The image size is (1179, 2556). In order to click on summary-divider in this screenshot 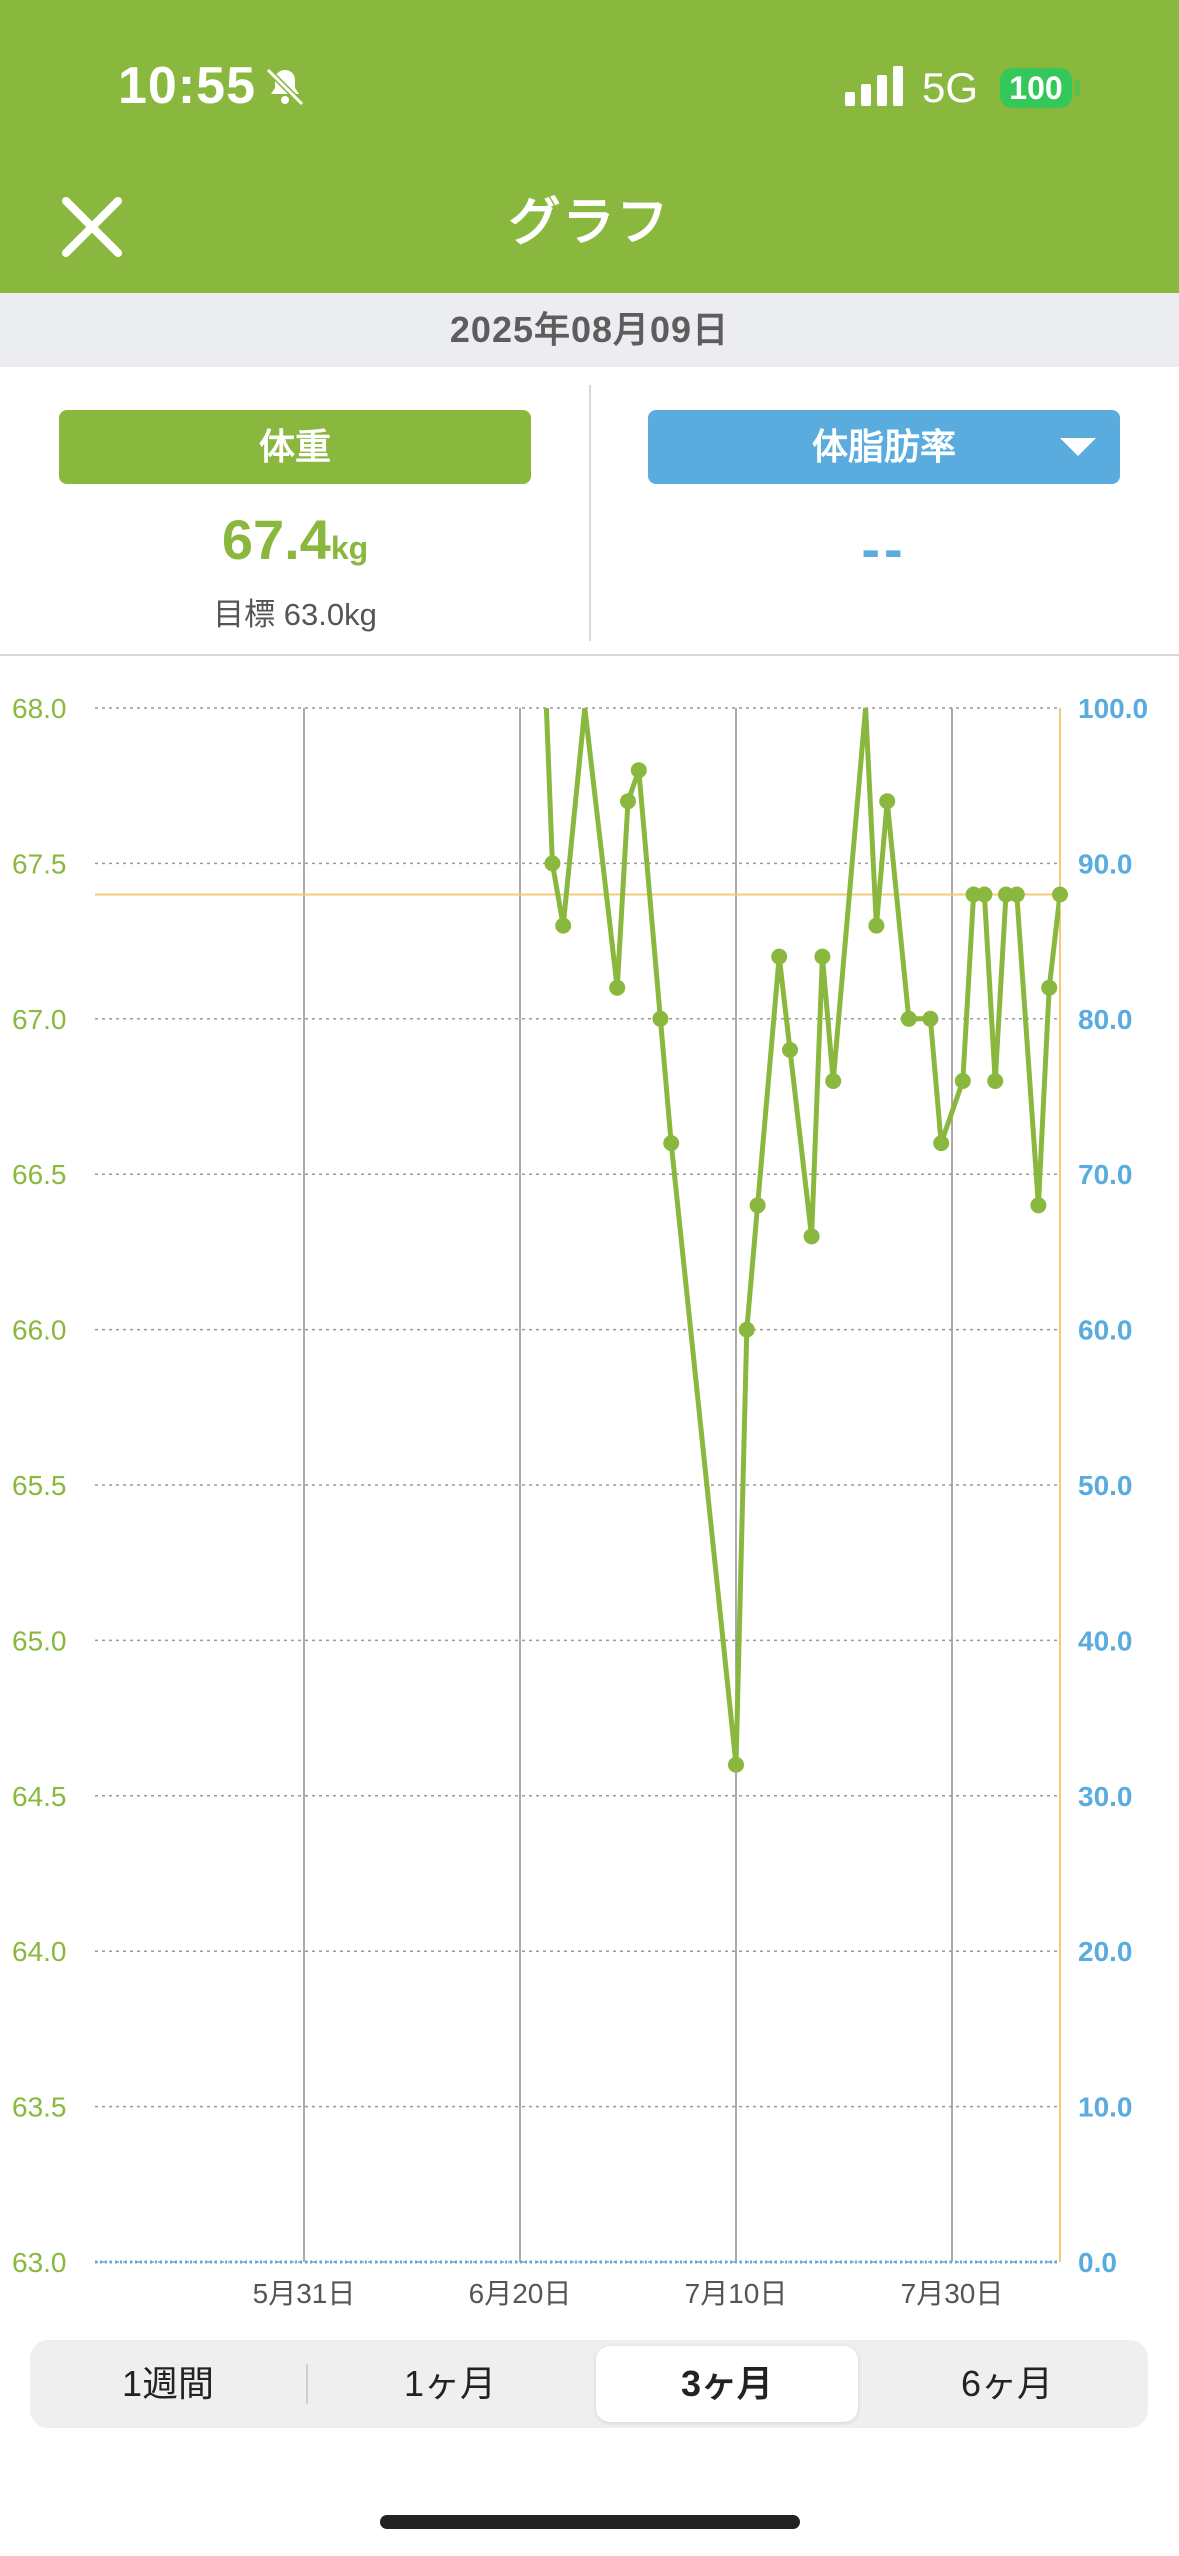, I will do `click(590, 513)`.